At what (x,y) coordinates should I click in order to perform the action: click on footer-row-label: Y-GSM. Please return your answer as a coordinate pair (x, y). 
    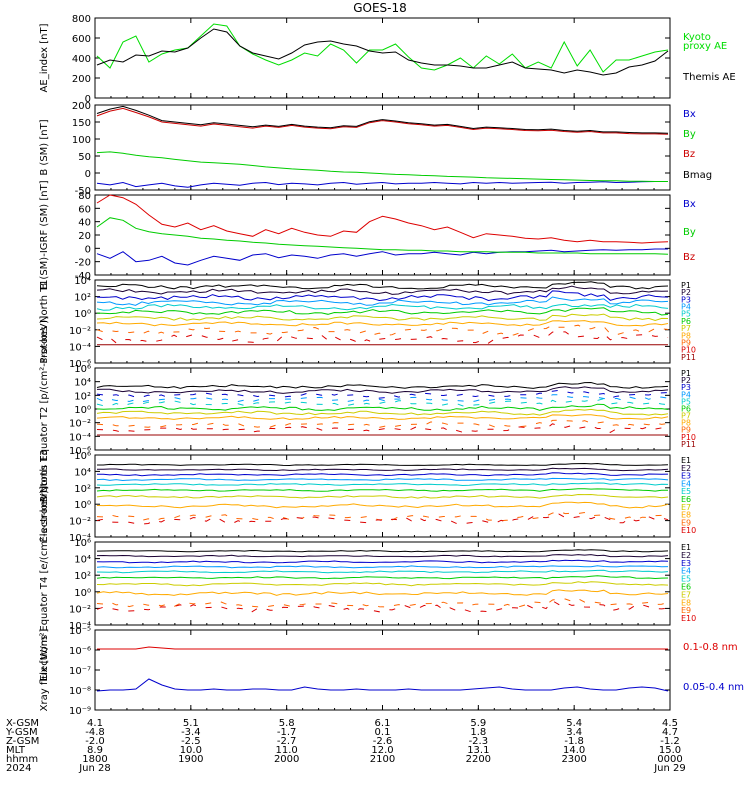
    Looking at the image, I should click on (21, 732).